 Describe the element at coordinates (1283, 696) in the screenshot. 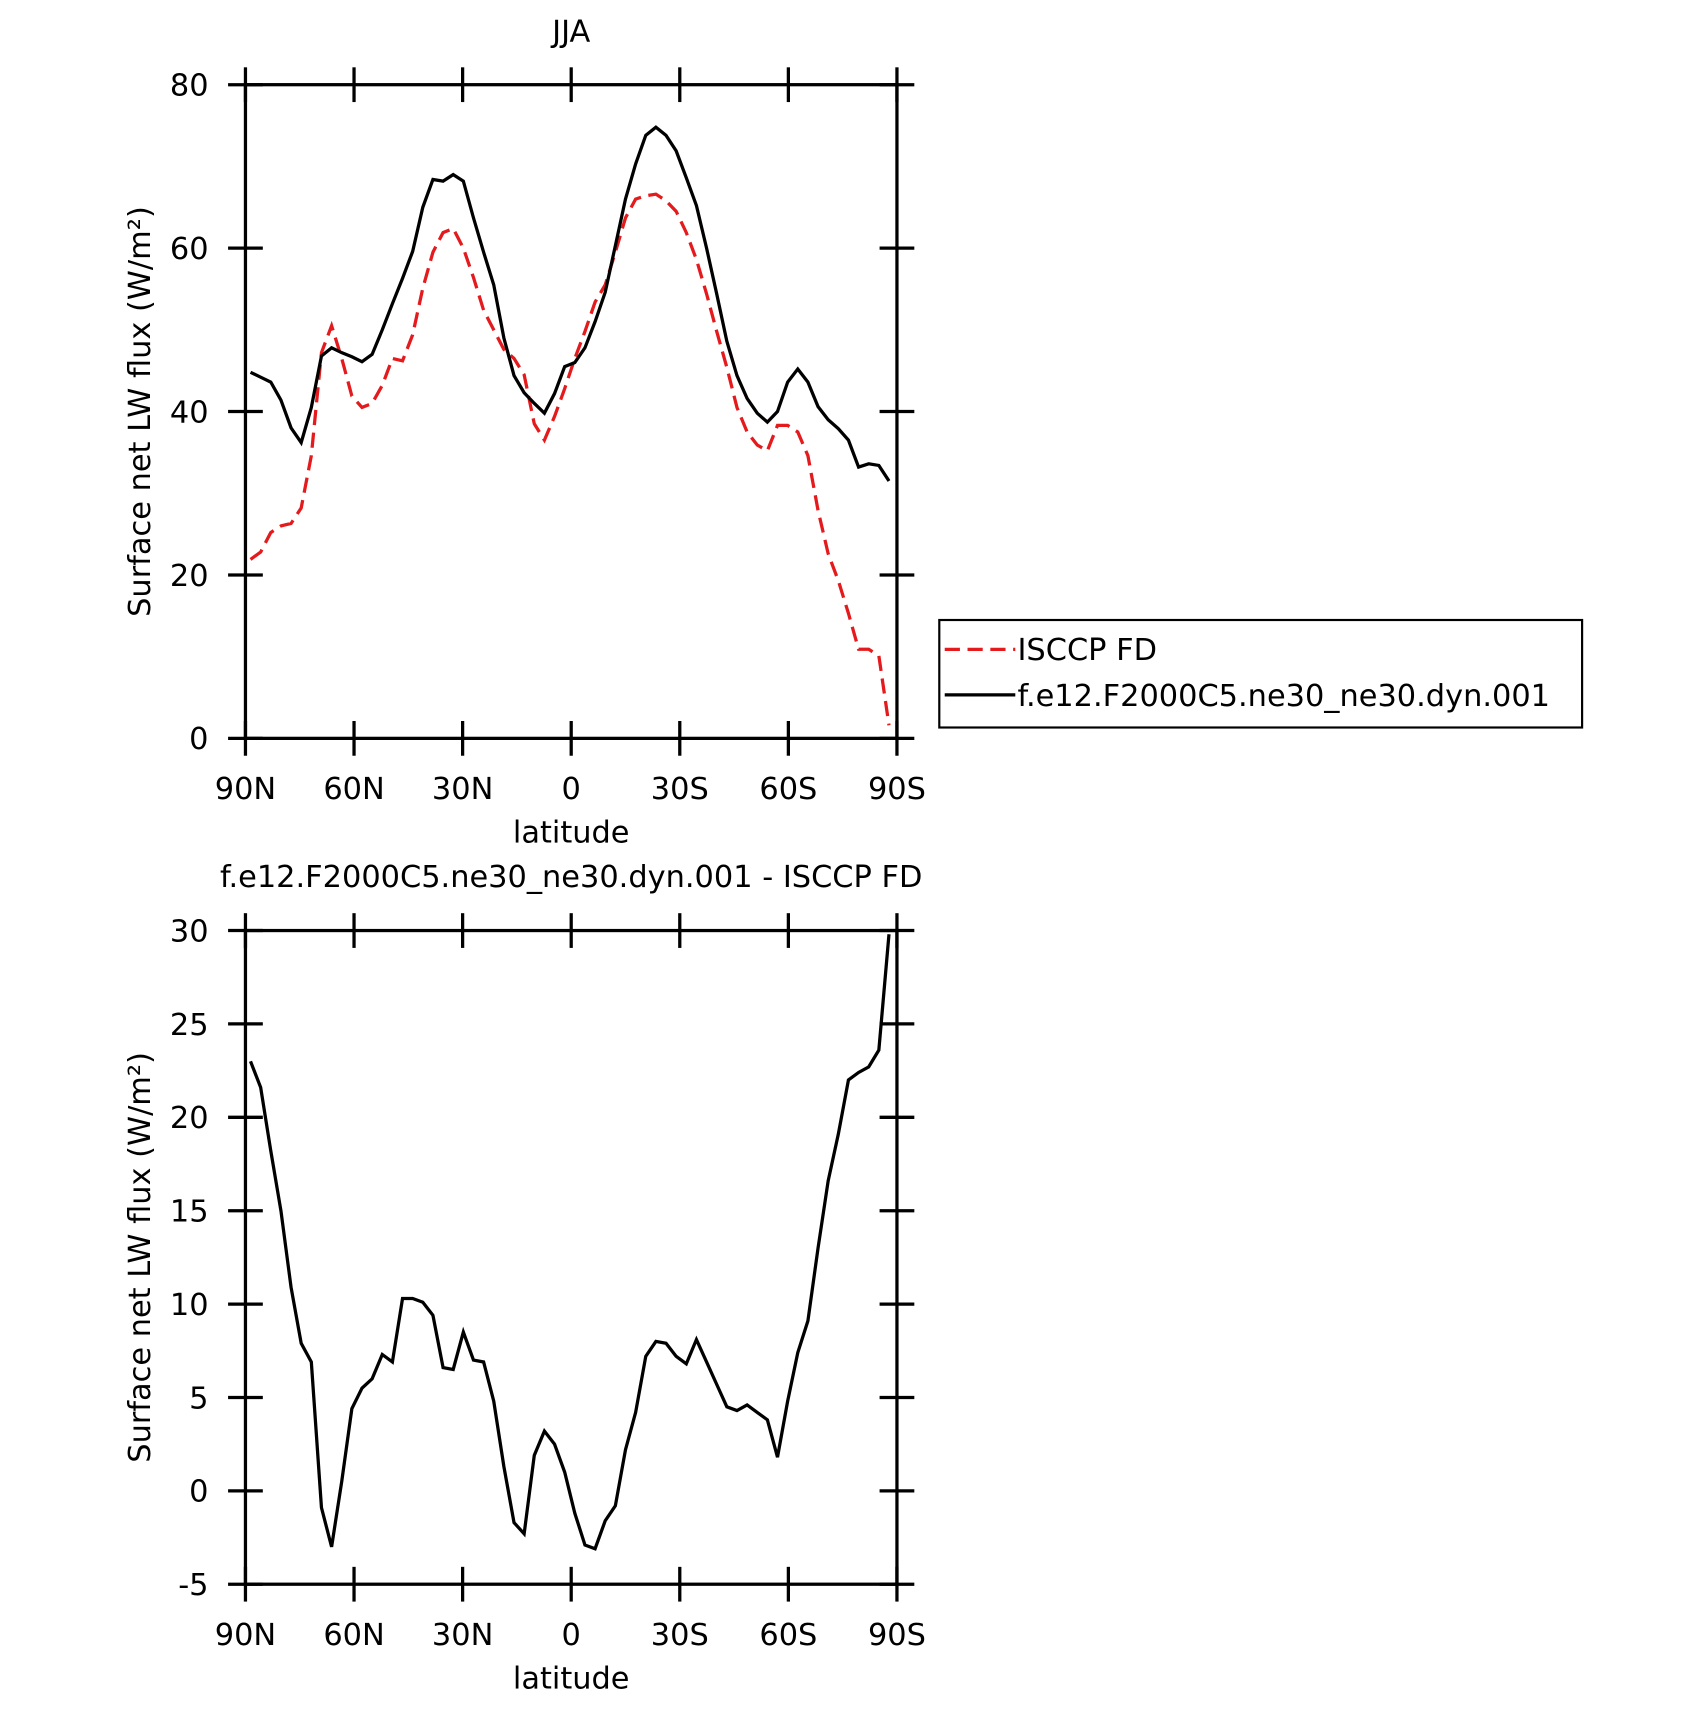

I see `legend-label: f.e12.F2000C5.ne30_ne30.dyn.001` at that location.